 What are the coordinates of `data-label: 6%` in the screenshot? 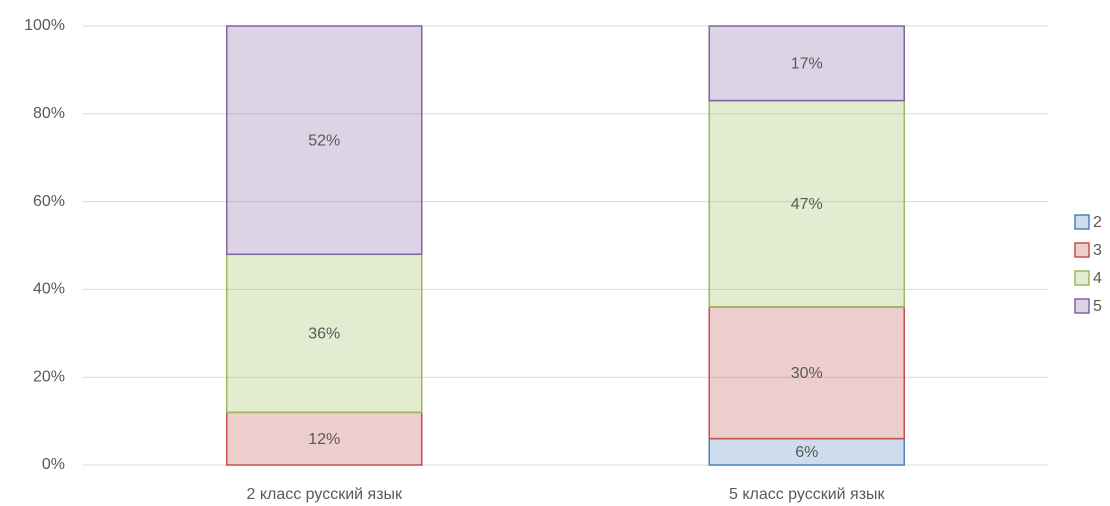 It's located at (806, 452).